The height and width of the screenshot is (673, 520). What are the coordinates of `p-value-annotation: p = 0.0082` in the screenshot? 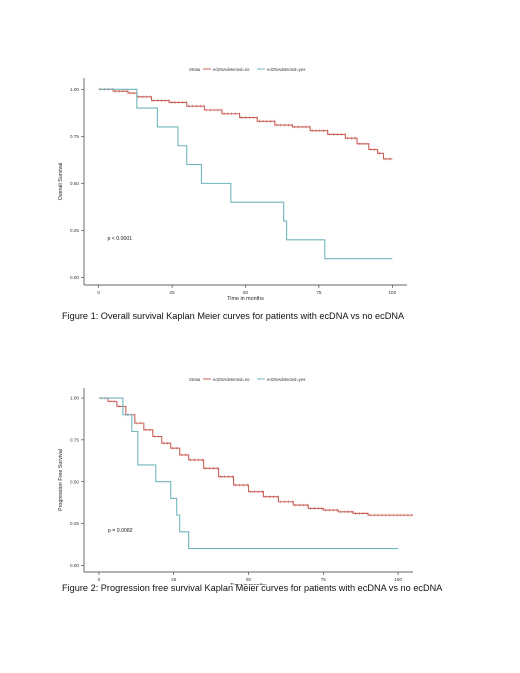 It's located at (120, 531).